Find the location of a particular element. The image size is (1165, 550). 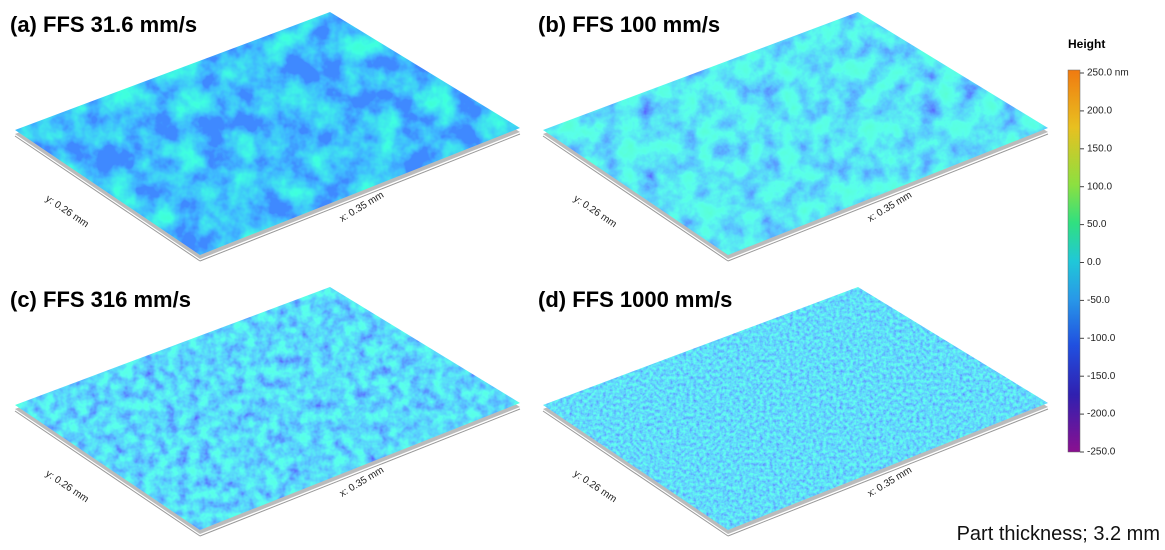

panel-title: (d) FFS 1000 mm/s is located at coordinates (635, 299).